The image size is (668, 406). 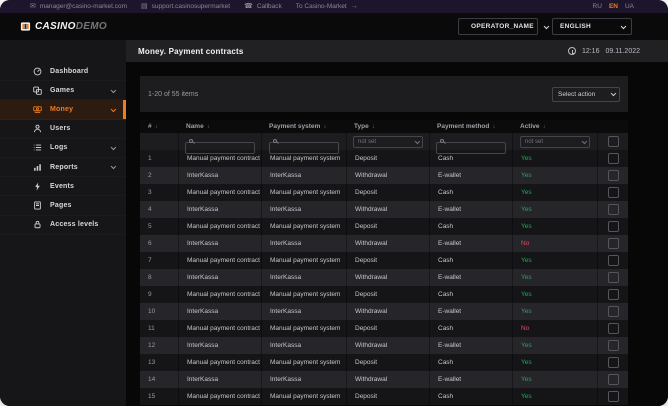 I want to click on column-header-type: Type, so click(x=387, y=126).